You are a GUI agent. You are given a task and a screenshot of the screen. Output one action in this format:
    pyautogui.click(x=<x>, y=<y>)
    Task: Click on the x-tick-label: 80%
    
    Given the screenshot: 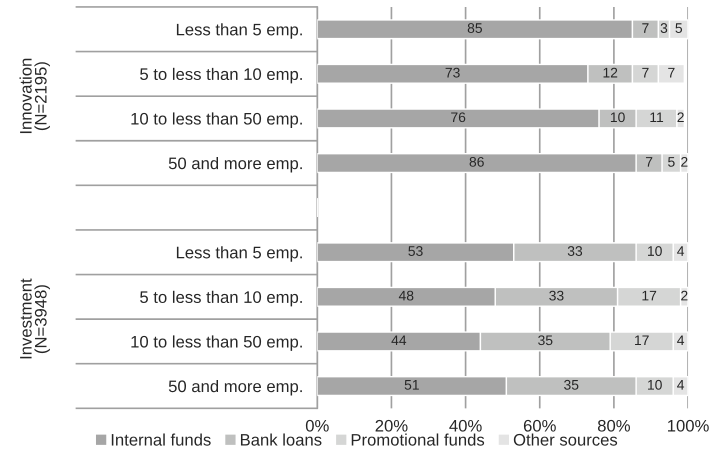 What is the action you would take?
    pyautogui.click(x=614, y=426)
    